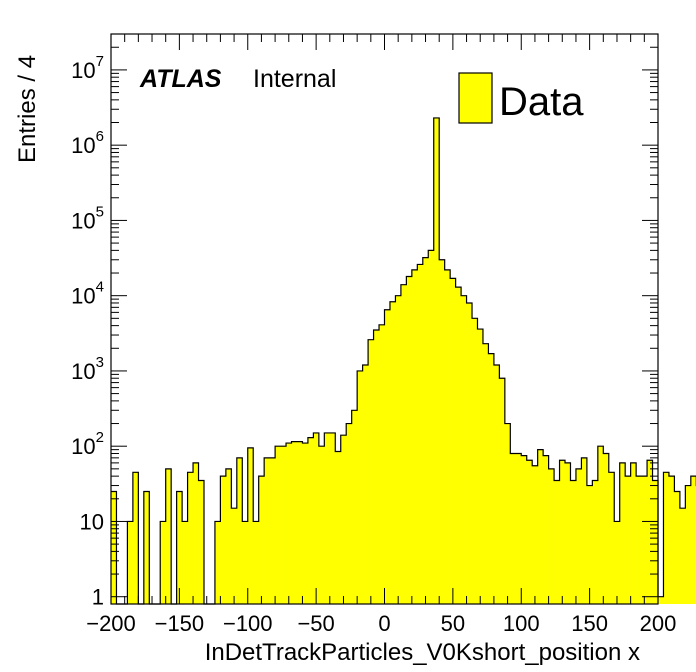  What do you see at coordinates (658, 623) in the screenshot?
I see `x-tick-label: 200` at bounding box center [658, 623].